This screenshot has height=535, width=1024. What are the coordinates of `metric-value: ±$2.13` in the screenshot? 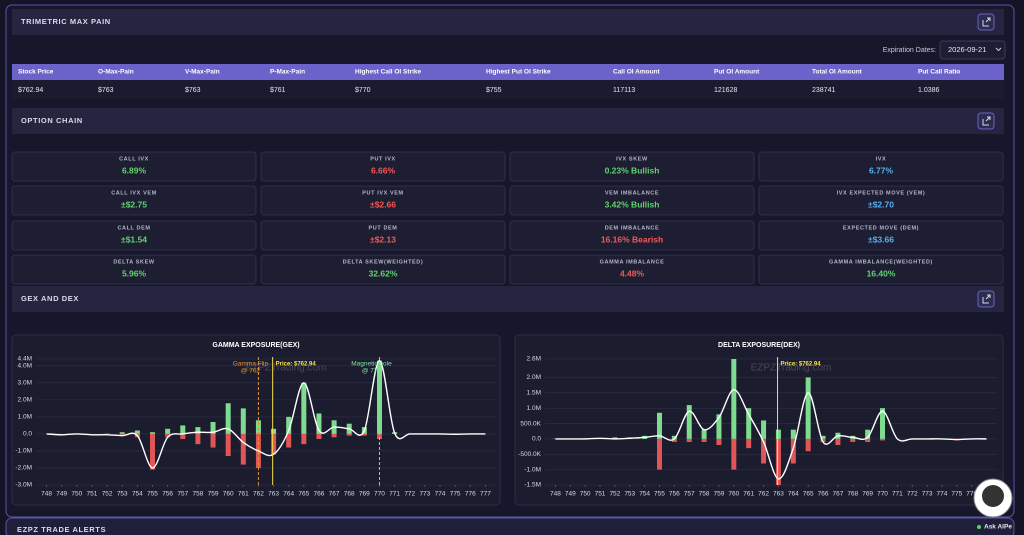 It's located at (383, 239).